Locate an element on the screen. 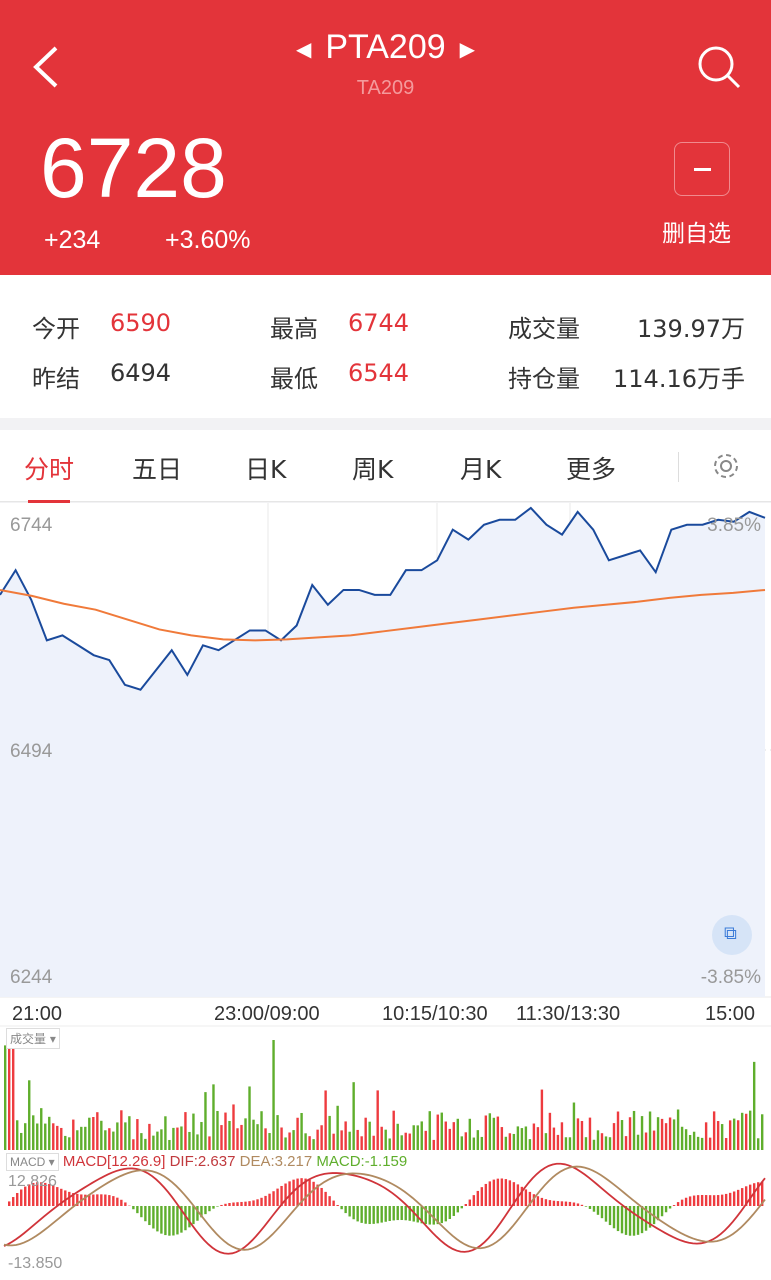  tab-5: 更多 is located at coordinates (591, 469).